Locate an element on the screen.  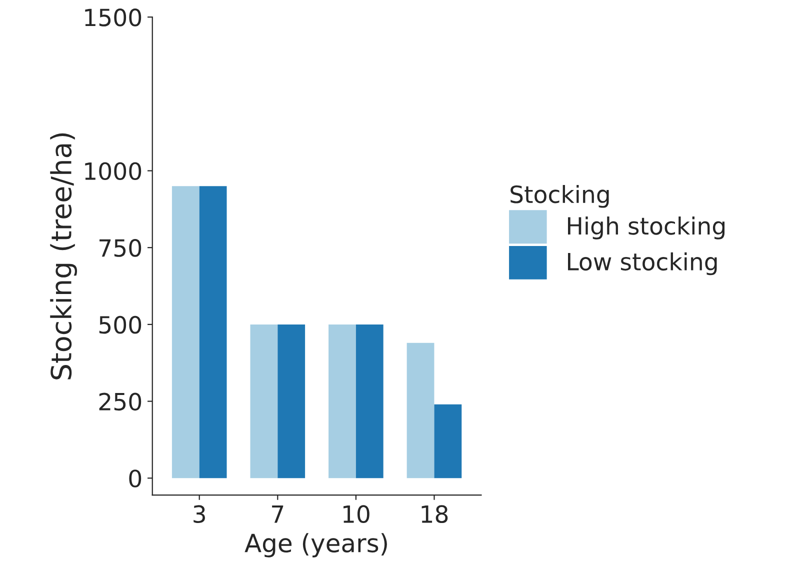
x-tick-label: 3 is located at coordinates (199, 514).